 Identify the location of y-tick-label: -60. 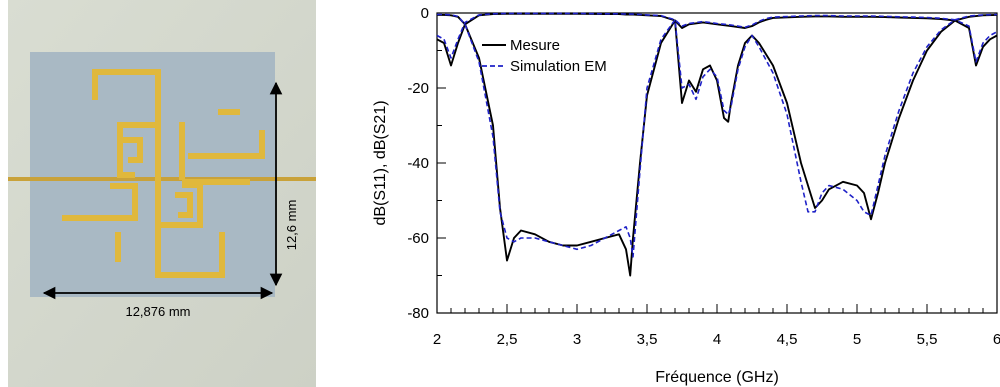
(418, 238).